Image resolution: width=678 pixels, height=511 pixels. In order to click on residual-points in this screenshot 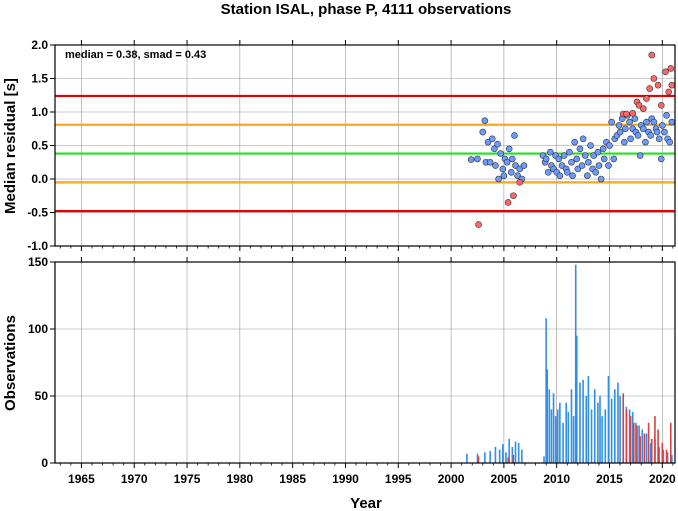, I will do `click(571, 139)`.